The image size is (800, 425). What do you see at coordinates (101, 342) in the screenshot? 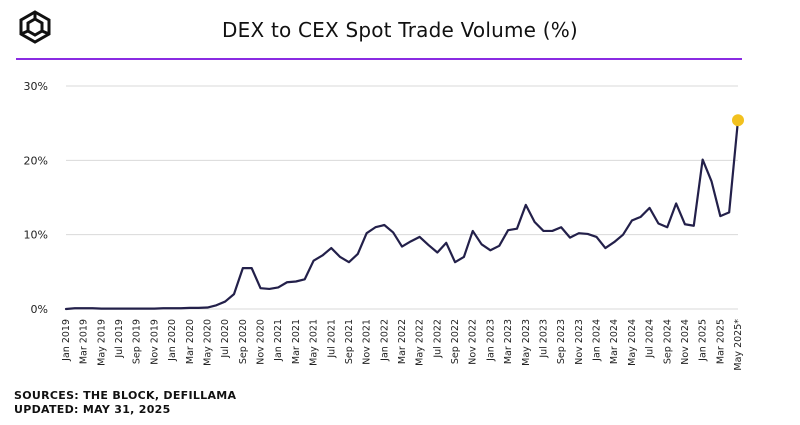
I see `x-tick-label: May 2019` at bounding box center [101, 342].